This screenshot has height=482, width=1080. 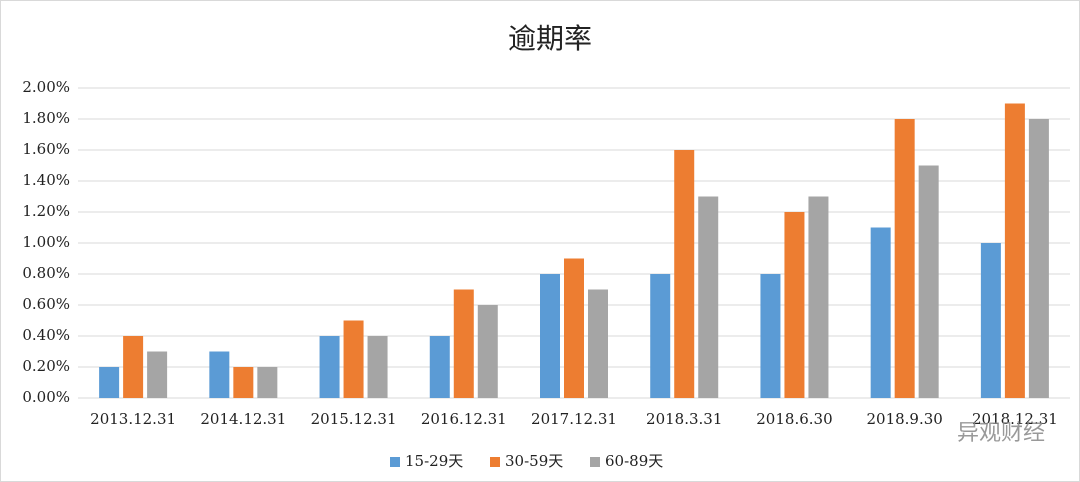 I want to click on x-tick-label: 2016.12.31, so click(x=464, y=419).